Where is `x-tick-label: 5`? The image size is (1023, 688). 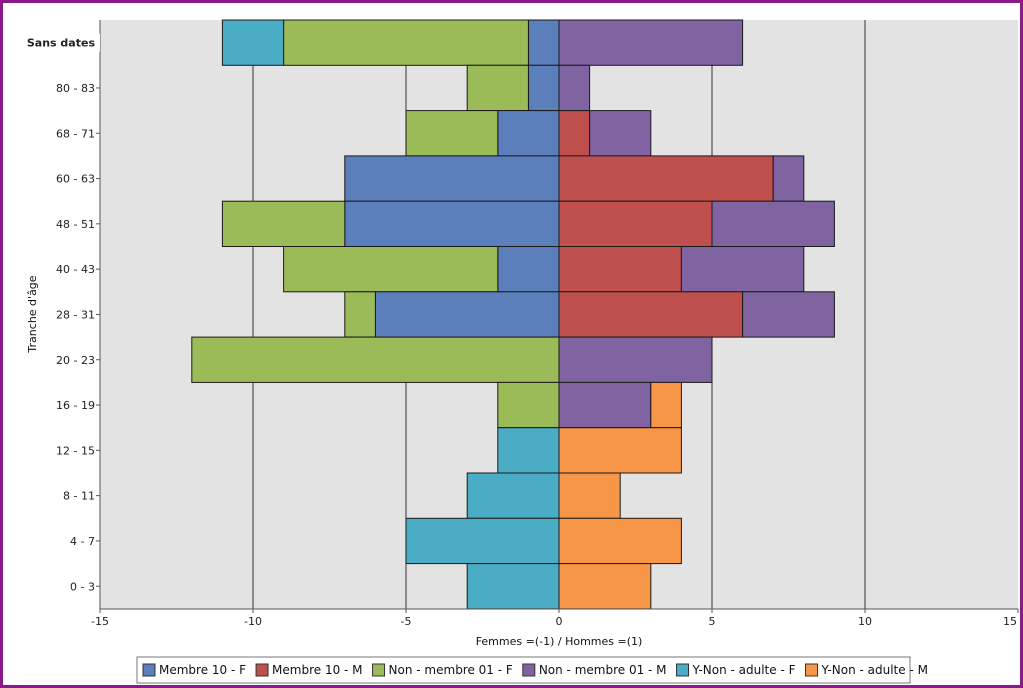
x-tick-label: 5 is located at coordinates (712, 621).